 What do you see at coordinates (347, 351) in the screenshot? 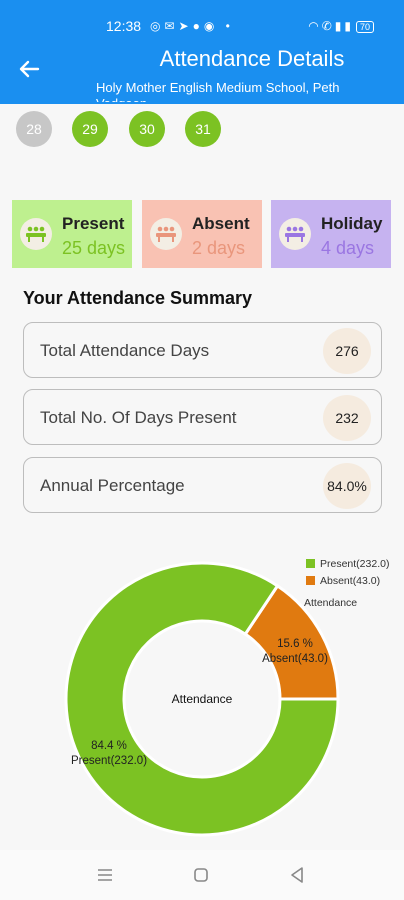
I see `card-value: 276` at bounding box center [347, 351].